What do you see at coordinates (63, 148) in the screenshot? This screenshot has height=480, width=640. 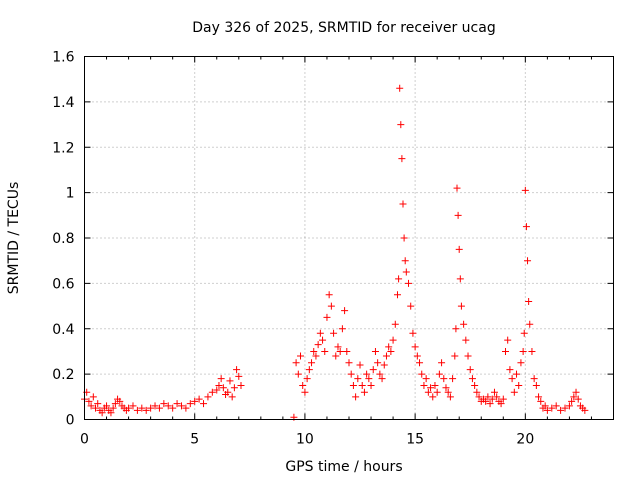 I see `y-tick-label: 1.2` at bounding box center [63, 148].